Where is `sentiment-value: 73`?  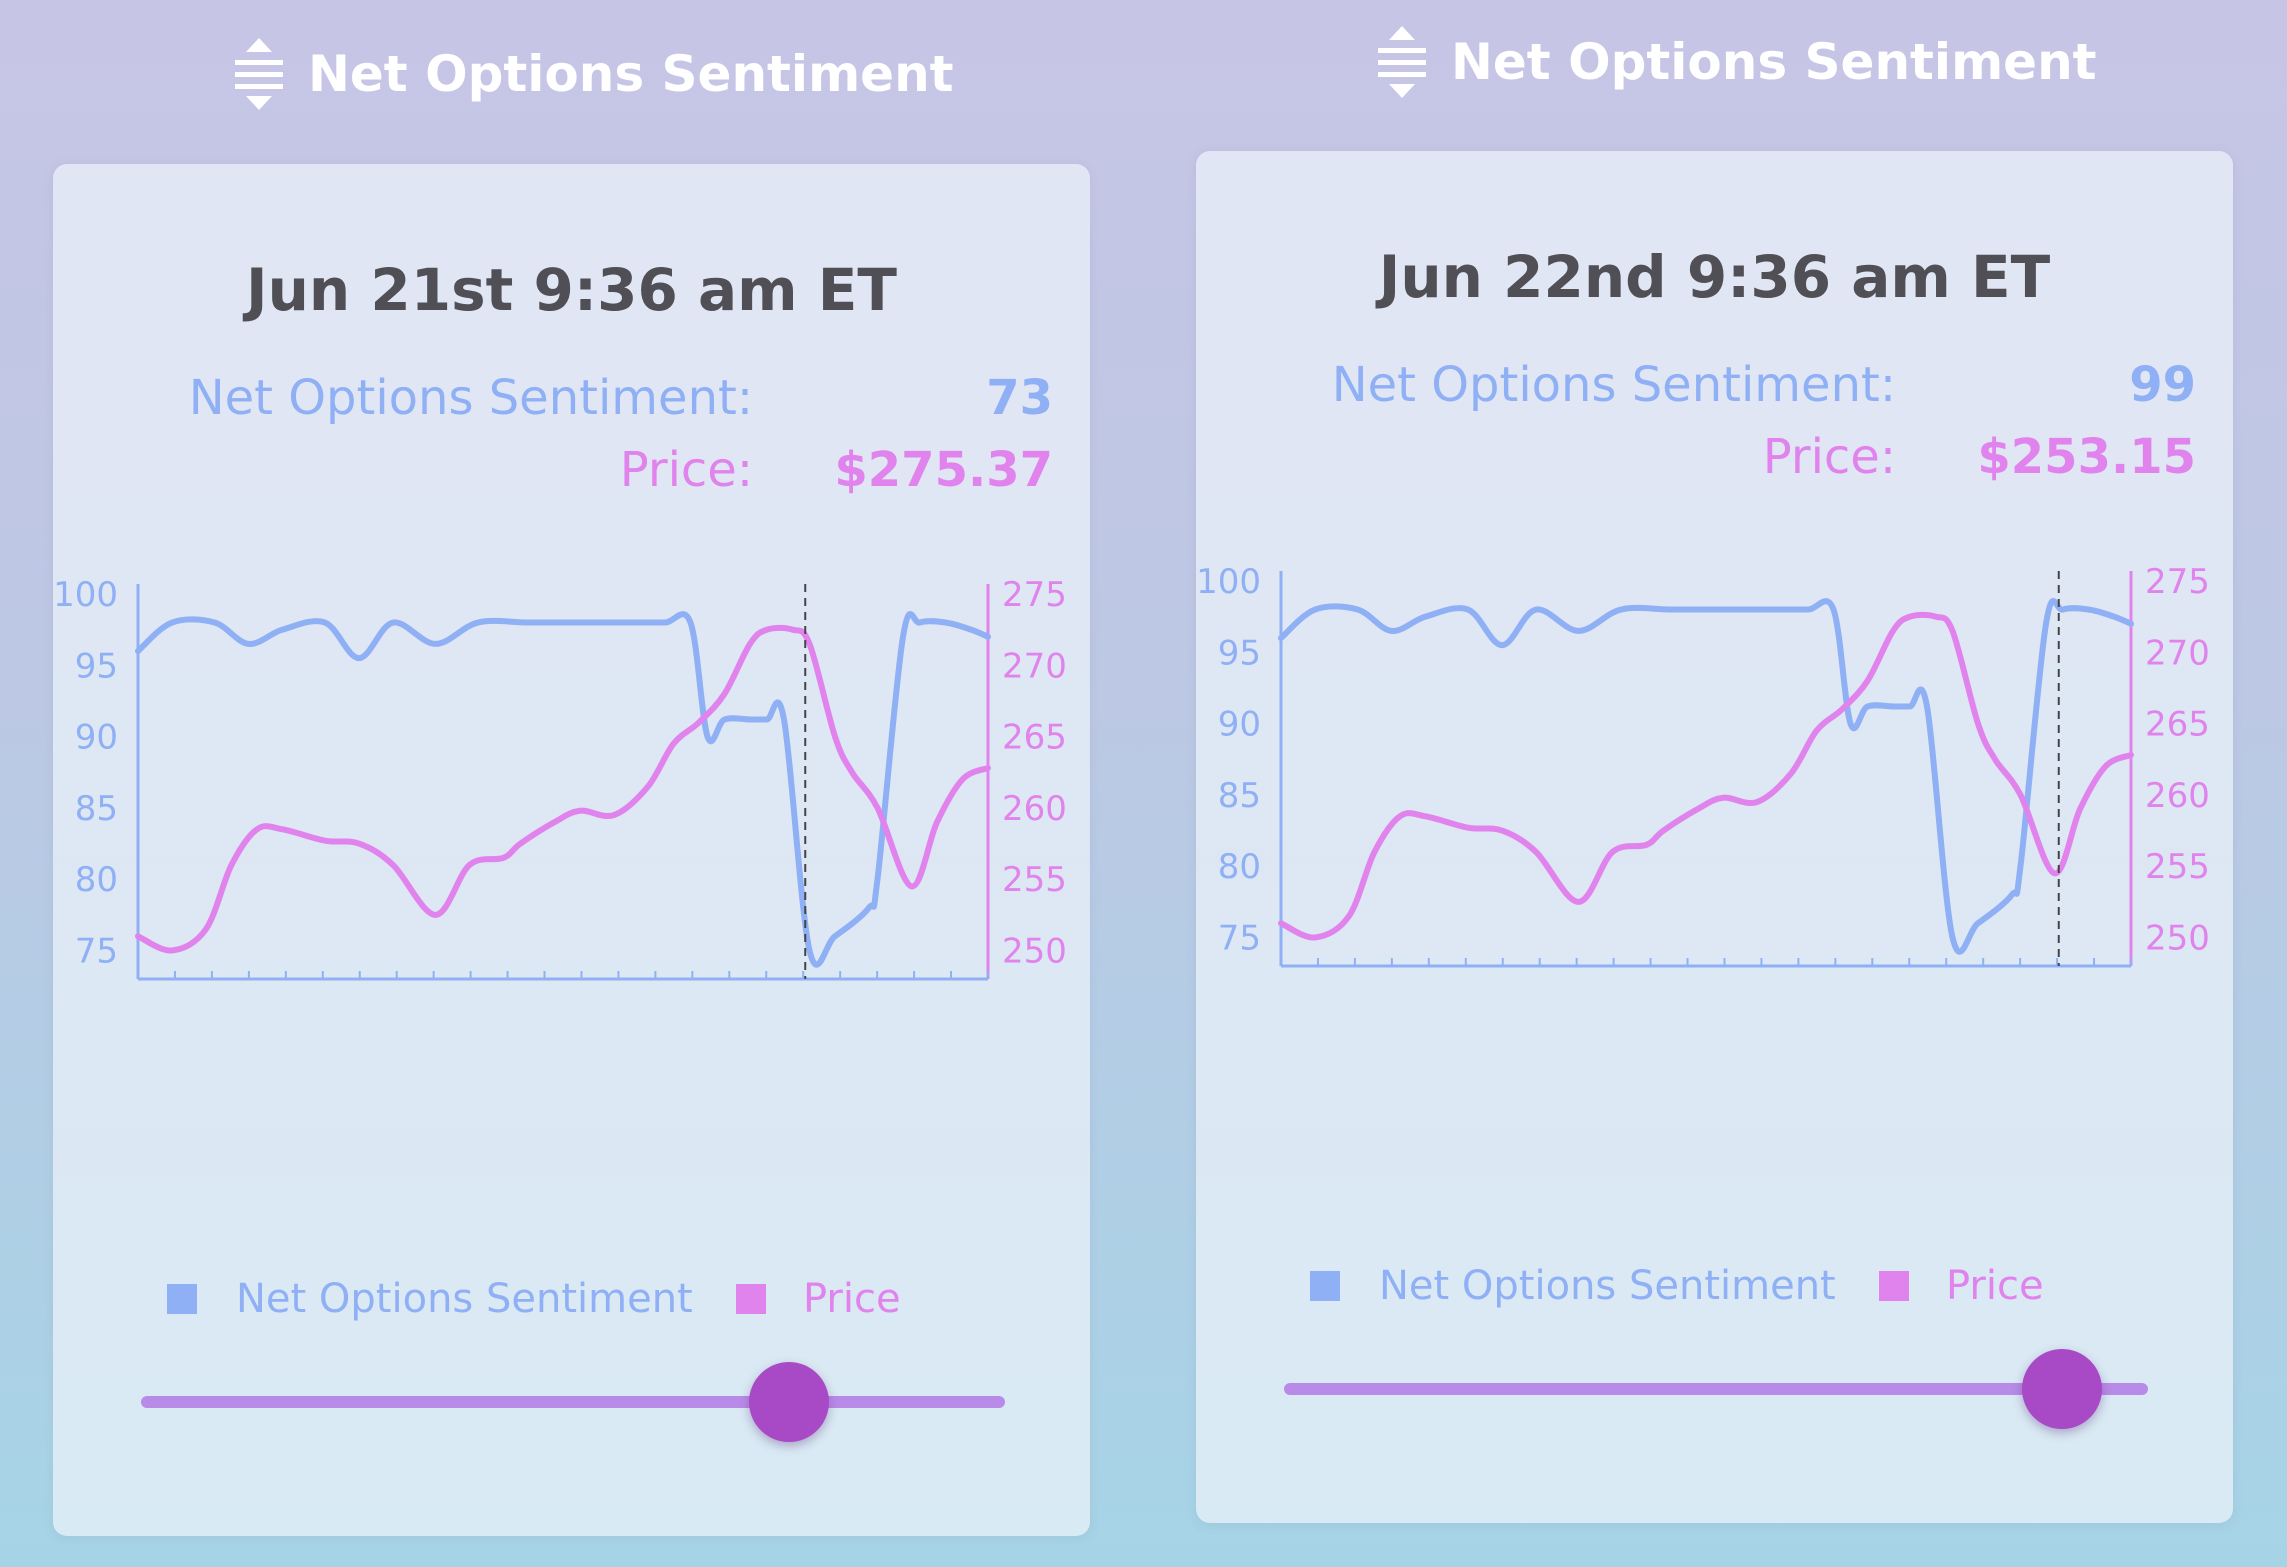 sentiment-value: 73 is located at coordinates (1019, 398).